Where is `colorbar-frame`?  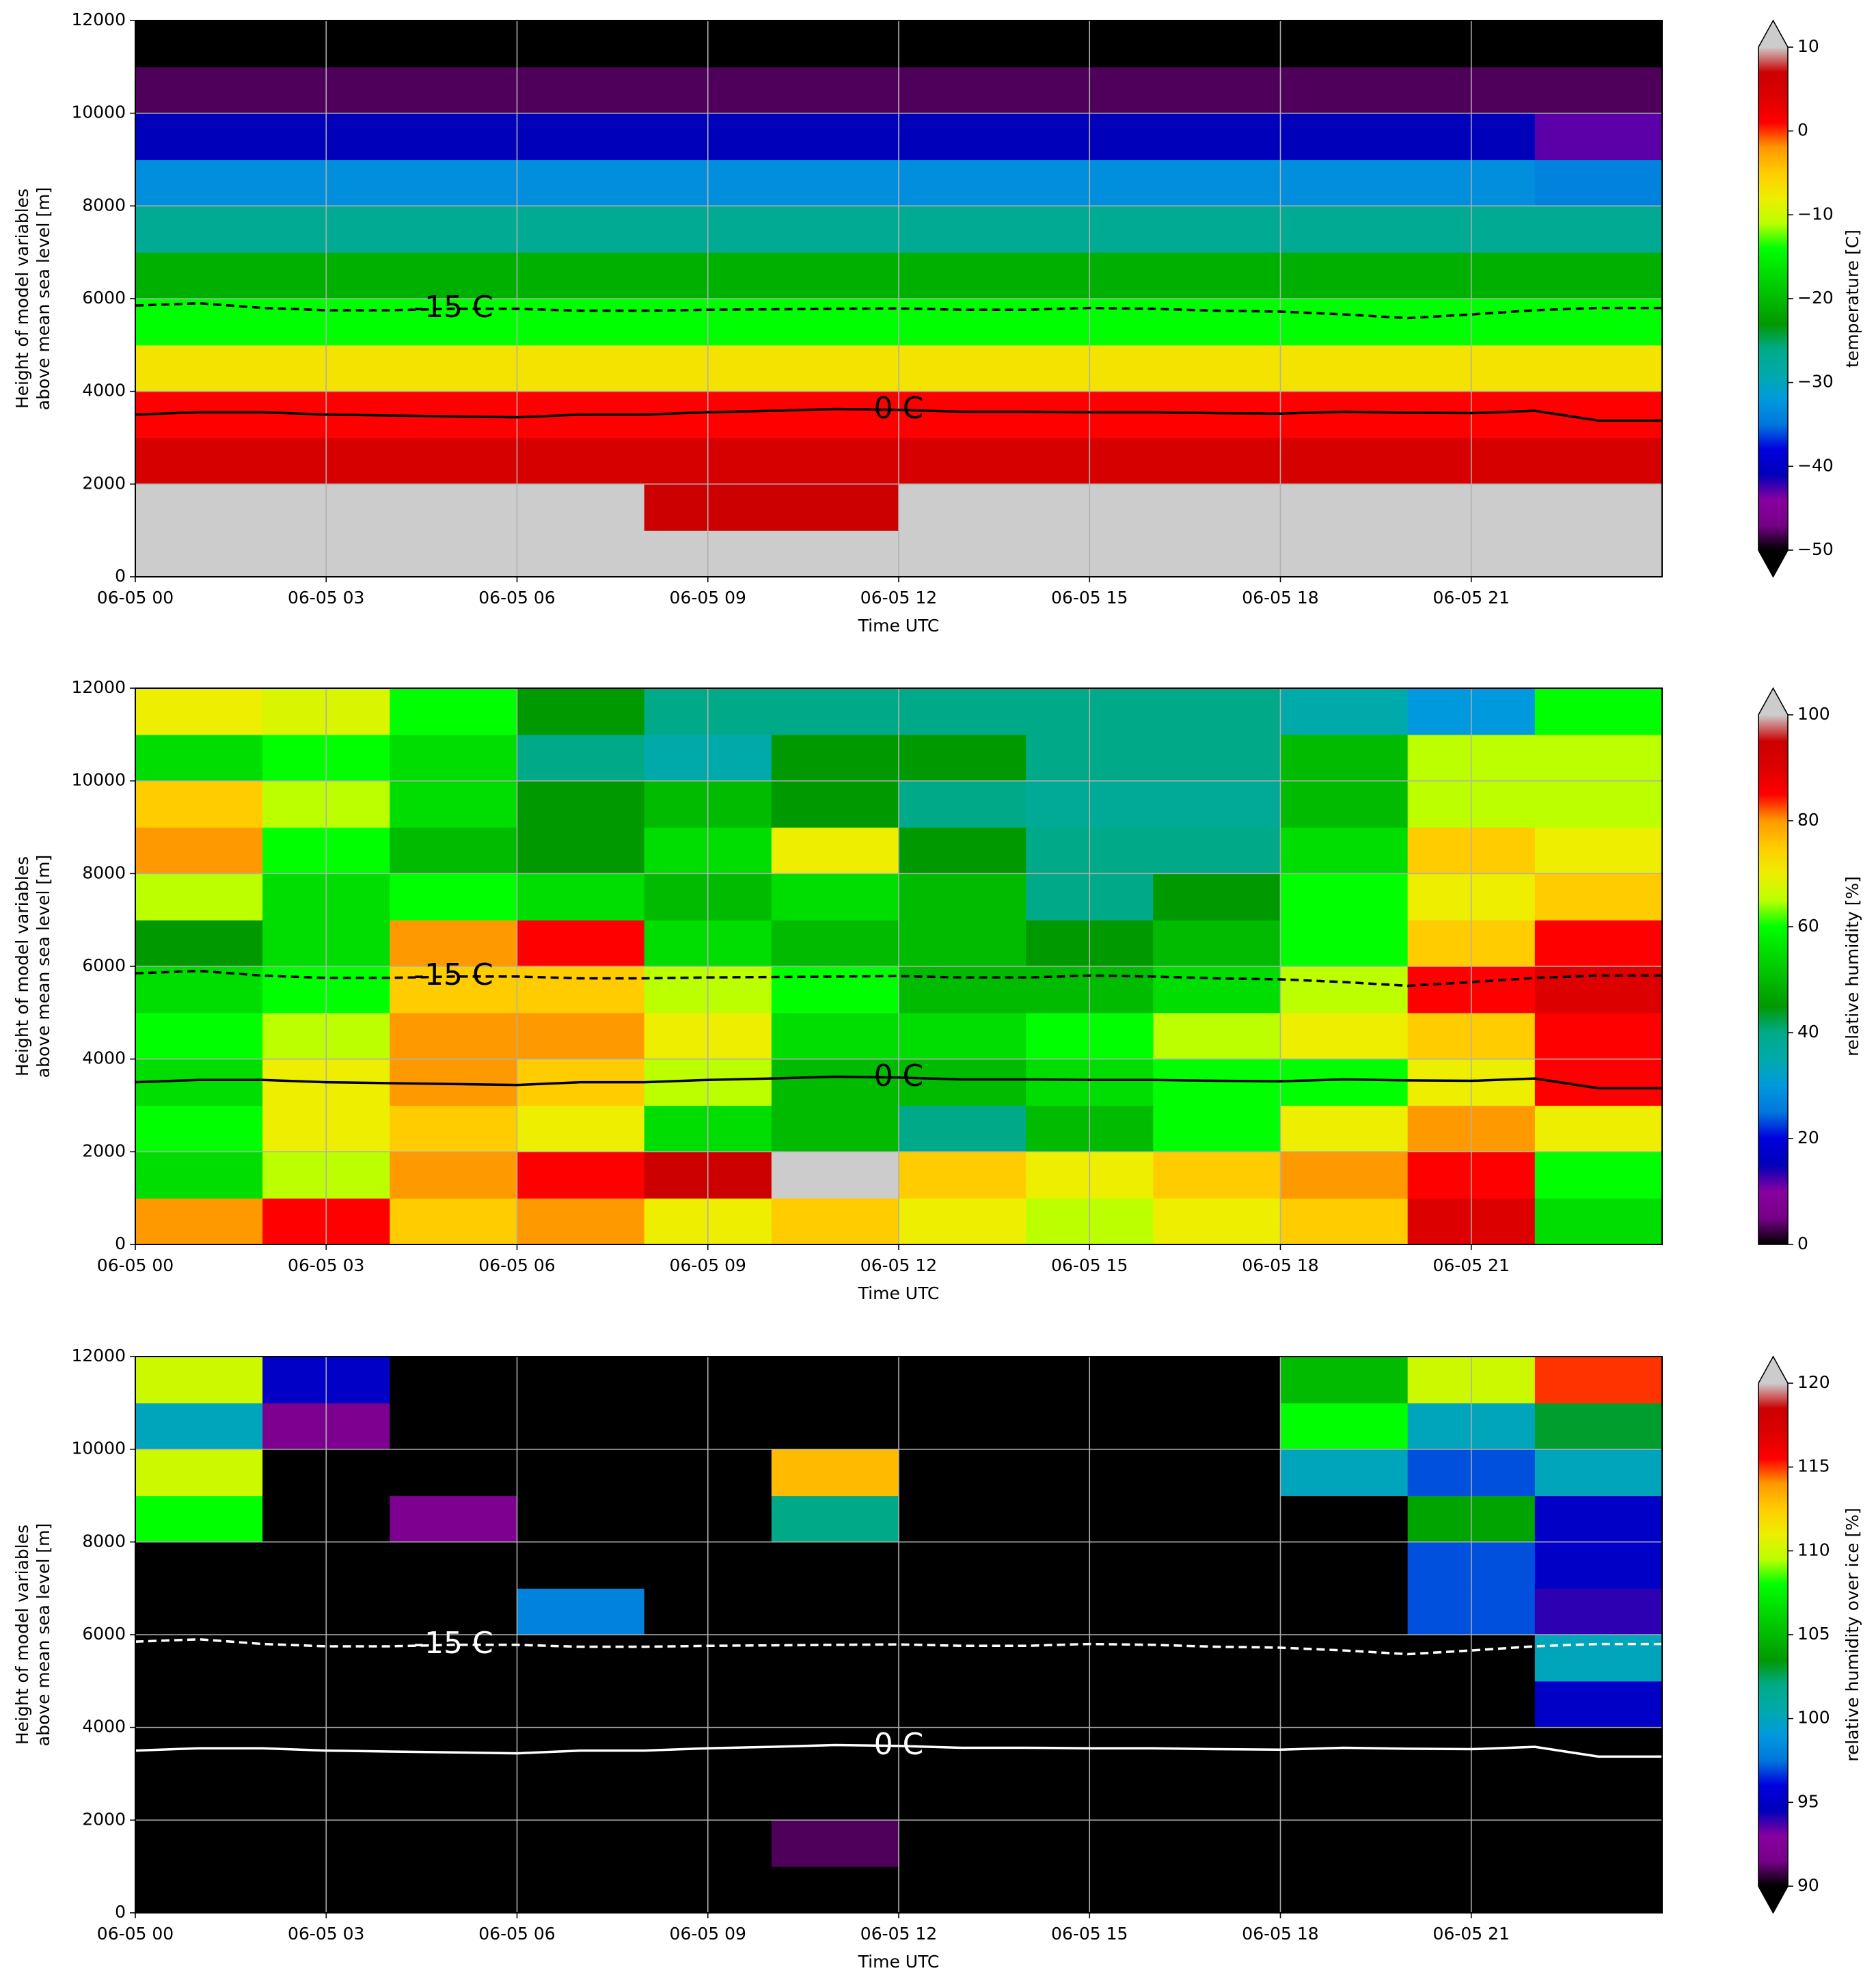
colorbar-frame is located at coordinates (1773, 966).